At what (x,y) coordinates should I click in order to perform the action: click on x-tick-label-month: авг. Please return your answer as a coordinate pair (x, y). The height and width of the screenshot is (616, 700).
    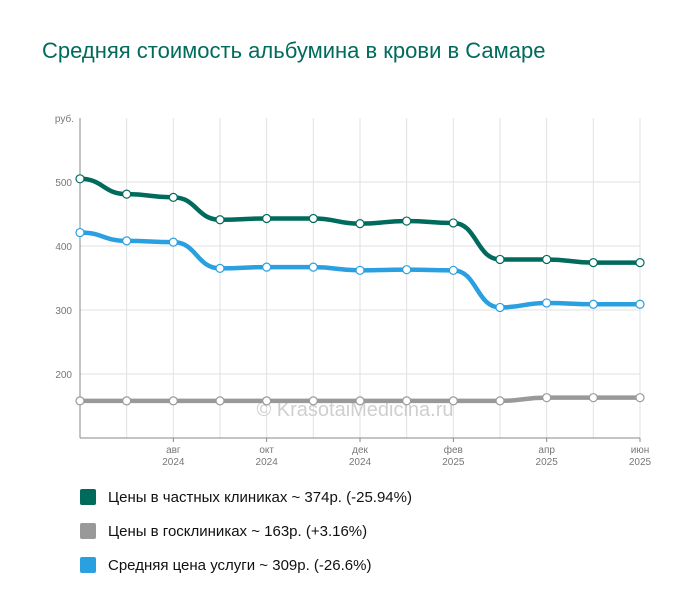
    Looking at the image, I should click on (173, 450).